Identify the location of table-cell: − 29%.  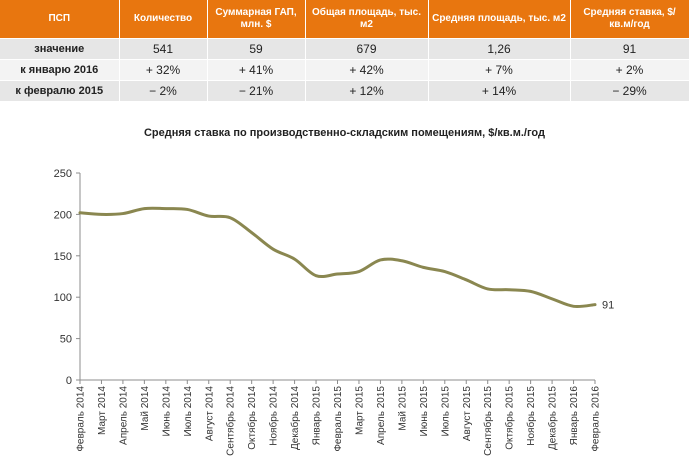
(629, 91).